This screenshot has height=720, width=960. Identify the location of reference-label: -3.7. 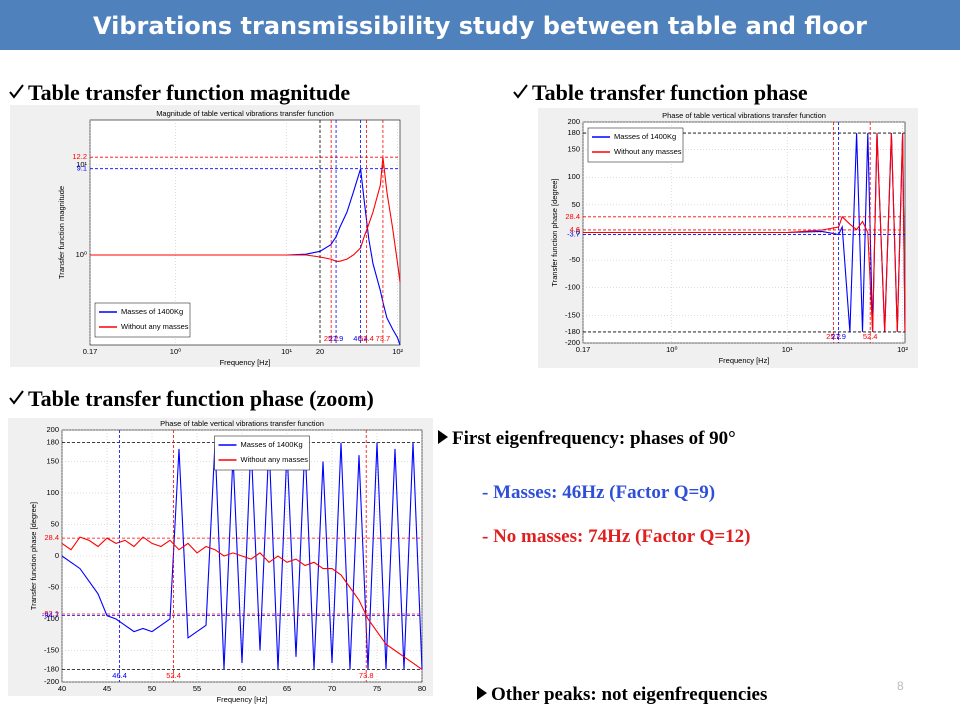
(573, 234).